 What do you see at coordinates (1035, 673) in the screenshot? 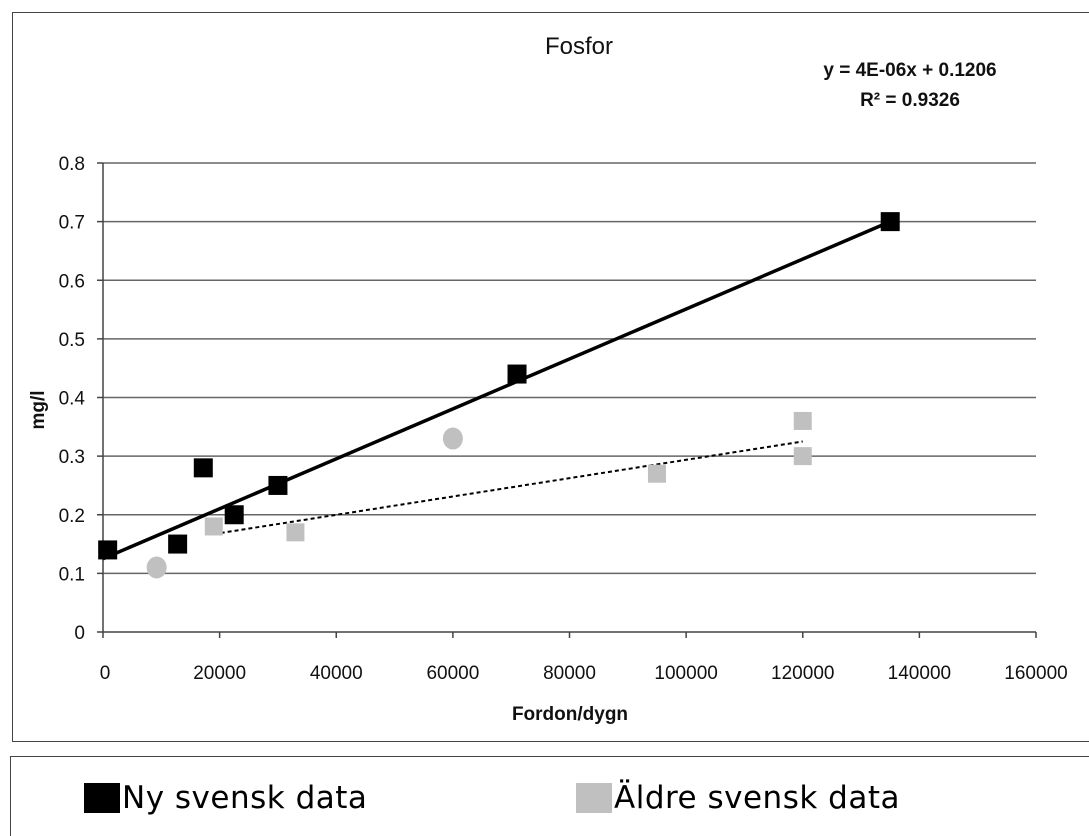
I see `x-tick-label: 160000` at bounding box center [1035, 673].